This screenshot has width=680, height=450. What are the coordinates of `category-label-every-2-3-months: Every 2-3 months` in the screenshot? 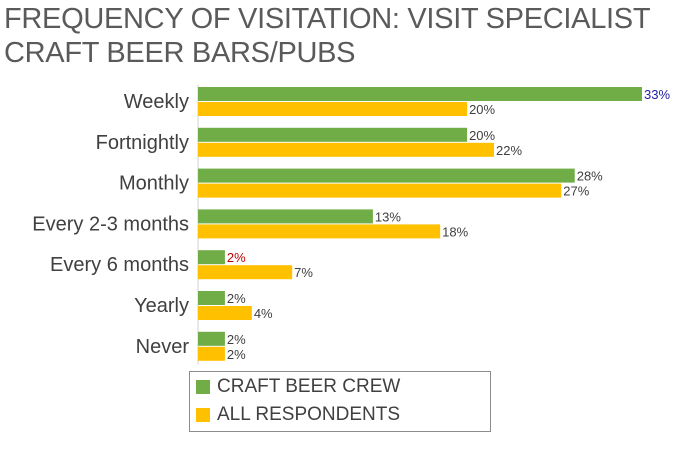 It's located at (110, 224).